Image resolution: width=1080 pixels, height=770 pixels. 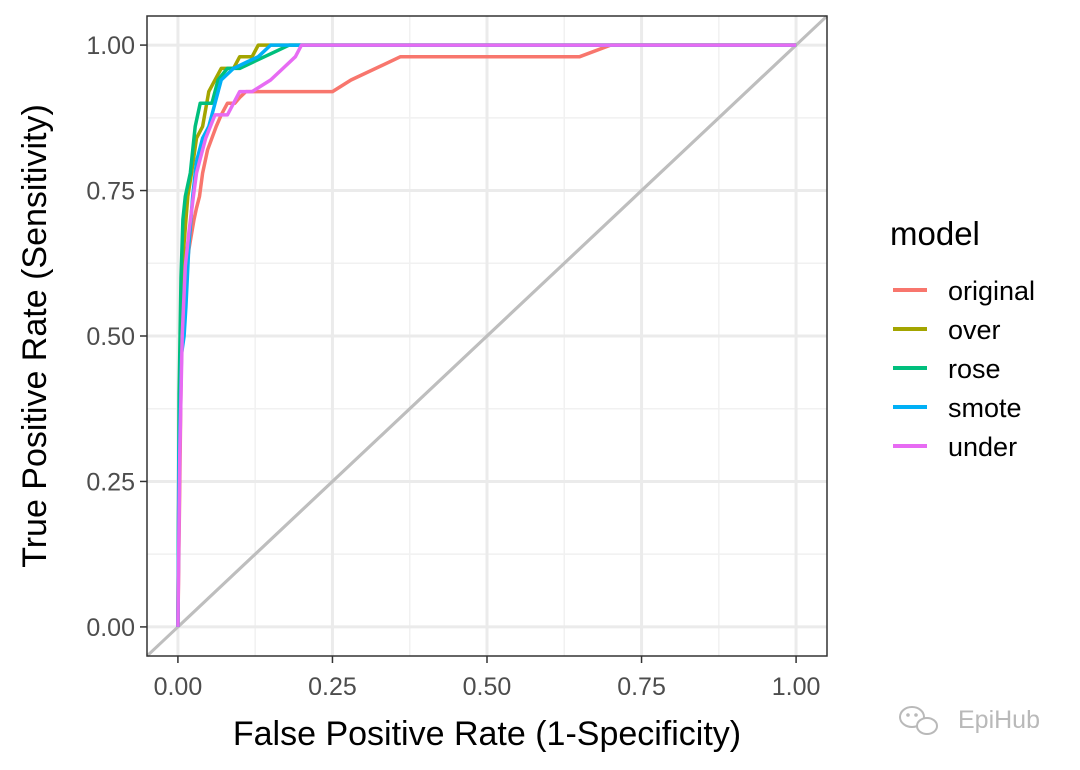 I want to click on wechat-icon, so click(x=918, y=720).